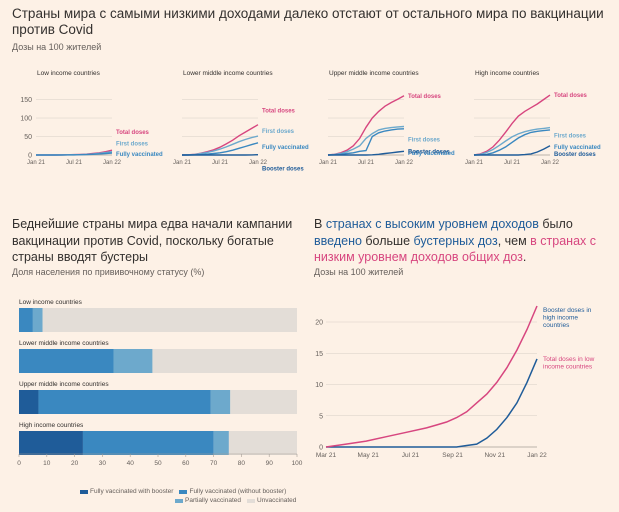  I want to click on title-highlight-blue: введено, so click(338, 240).